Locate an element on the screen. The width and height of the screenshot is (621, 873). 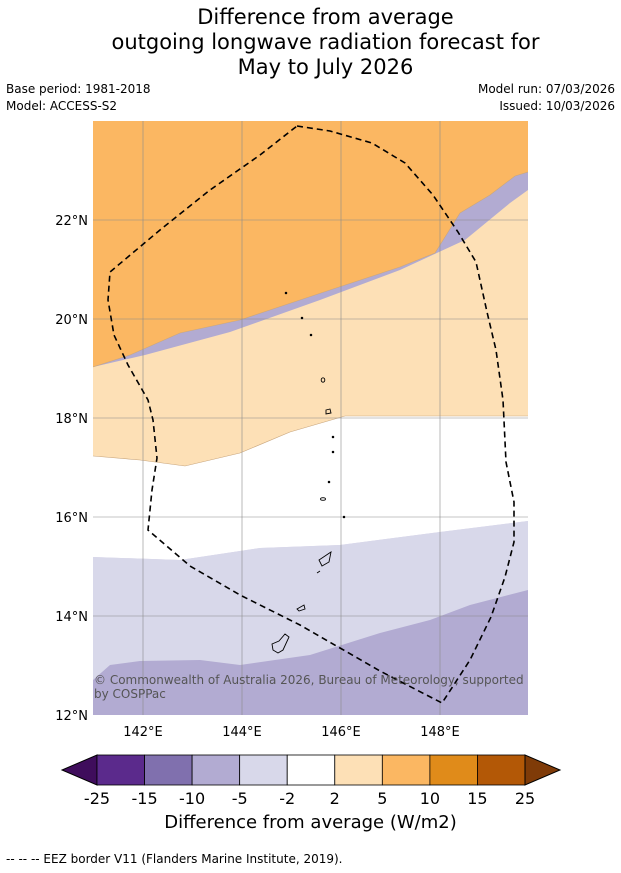
colorbar-tick-label: 25 is located at coordinates (525, 798).